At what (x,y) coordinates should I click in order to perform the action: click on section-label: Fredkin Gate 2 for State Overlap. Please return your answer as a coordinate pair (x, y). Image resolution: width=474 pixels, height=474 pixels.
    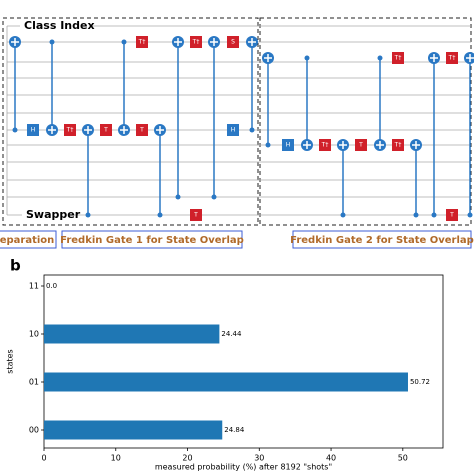
    Looking at the image, I should click on (382, 240).